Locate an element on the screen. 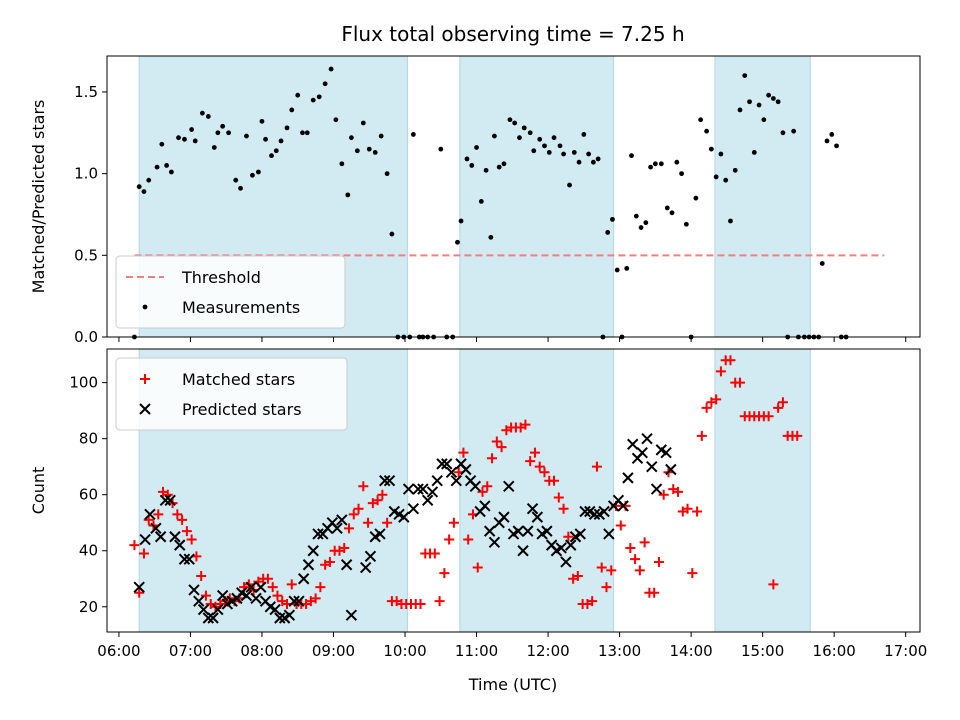 The width and height of the screenshot is (960, 720). shaded-interval is located at coordinates (762, 490).